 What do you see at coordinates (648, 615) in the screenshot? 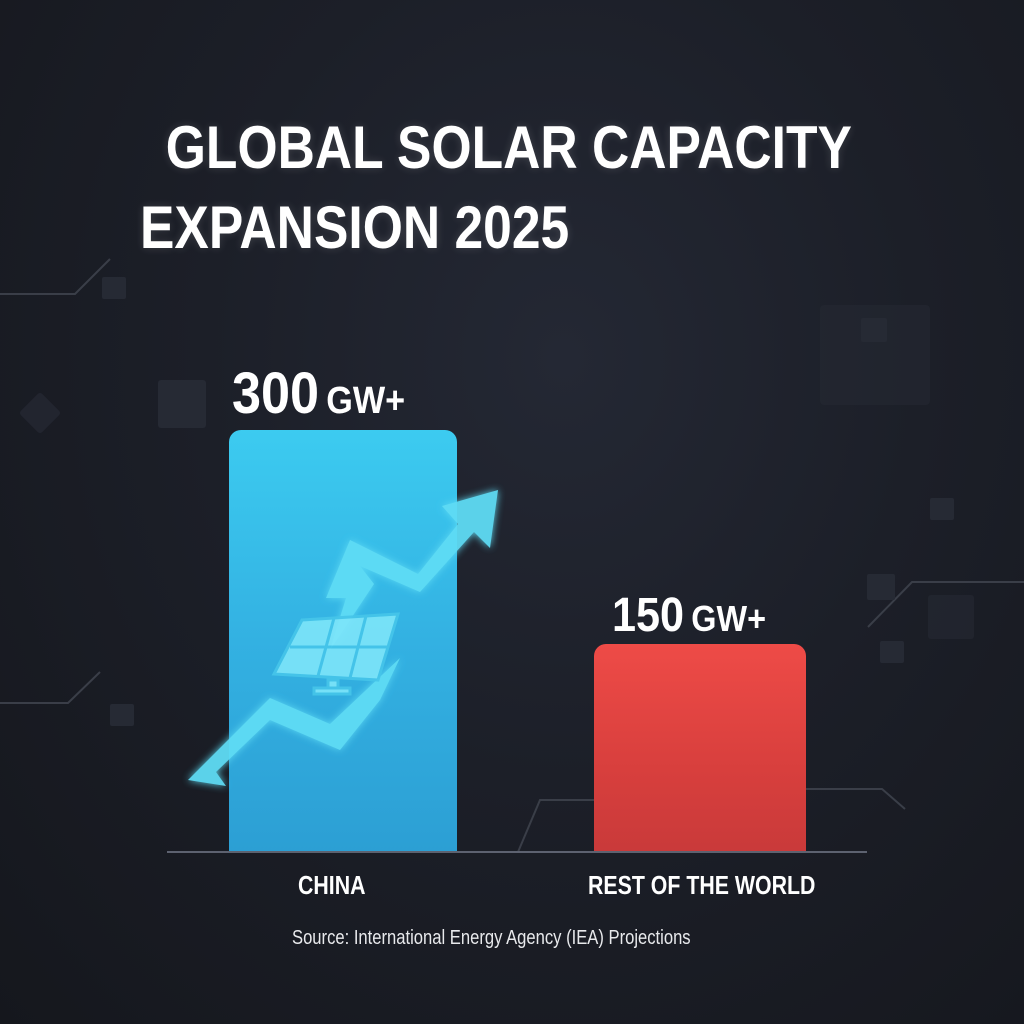
I see `rest-of-world-value-number: 150` at bounding box center [648, 615].